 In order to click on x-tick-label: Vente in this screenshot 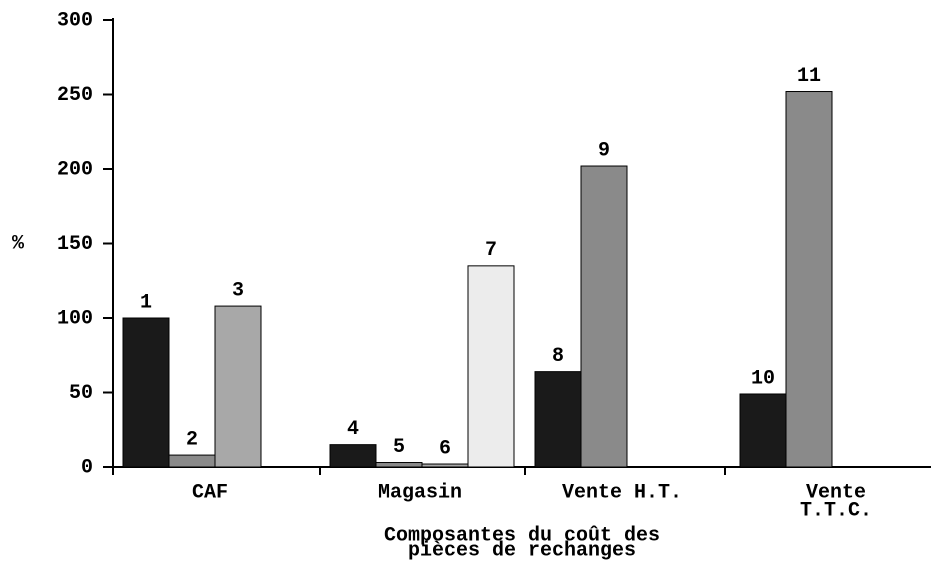, I will do `click(836, 492)`.